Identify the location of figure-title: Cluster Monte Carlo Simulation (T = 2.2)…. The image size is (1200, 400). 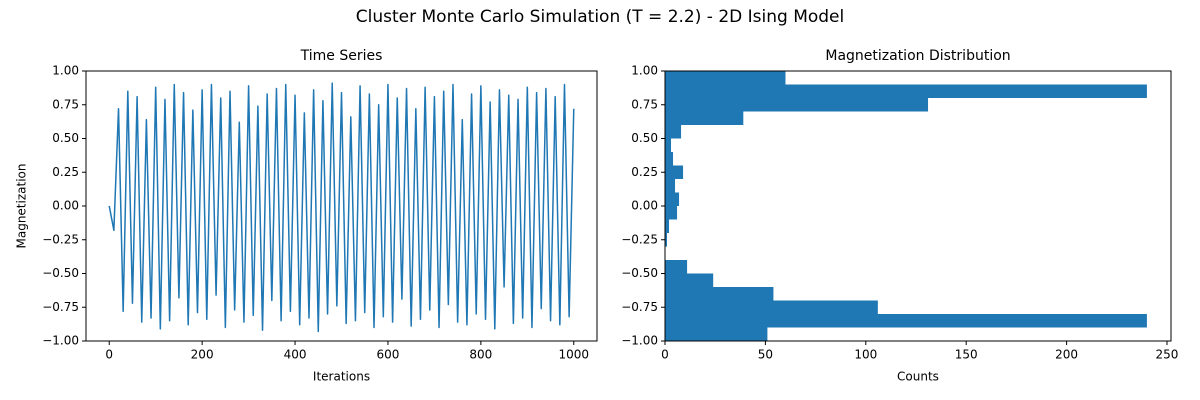
(600, 17).